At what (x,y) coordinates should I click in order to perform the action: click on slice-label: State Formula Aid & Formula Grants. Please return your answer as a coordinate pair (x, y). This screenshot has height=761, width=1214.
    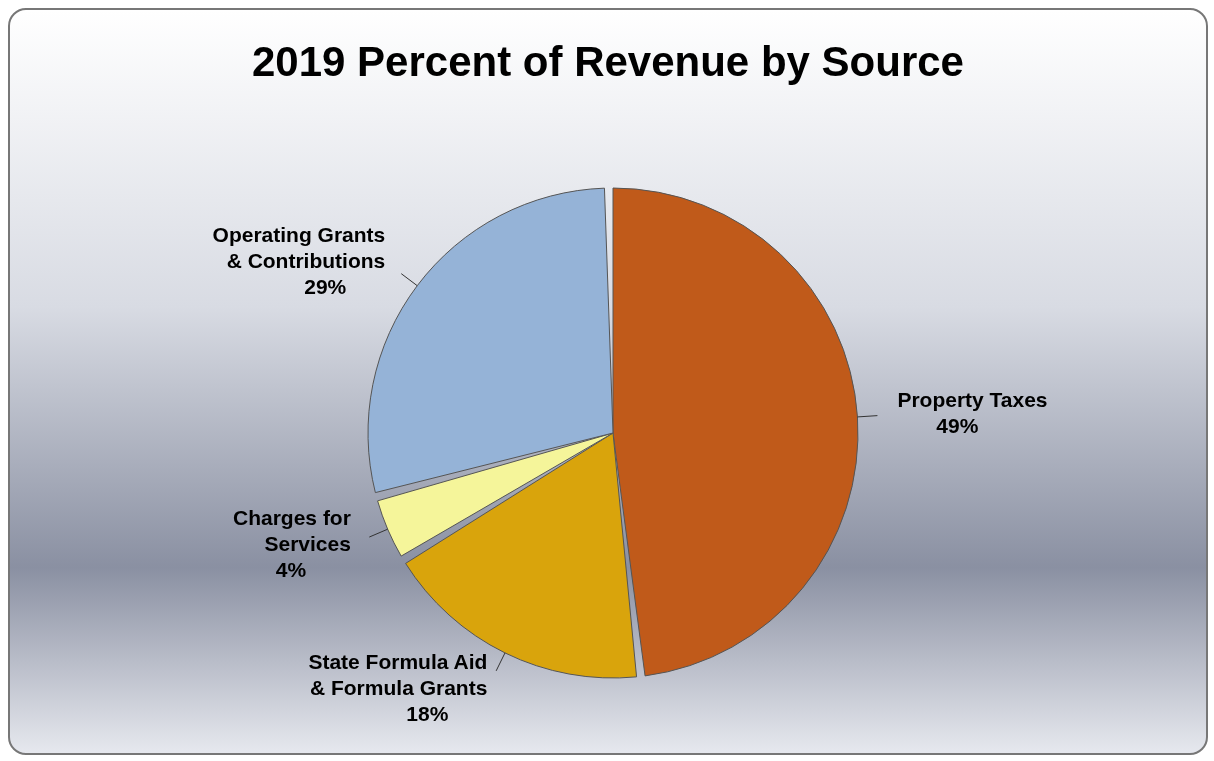
    Looking at the image, I should click on (398, 674).